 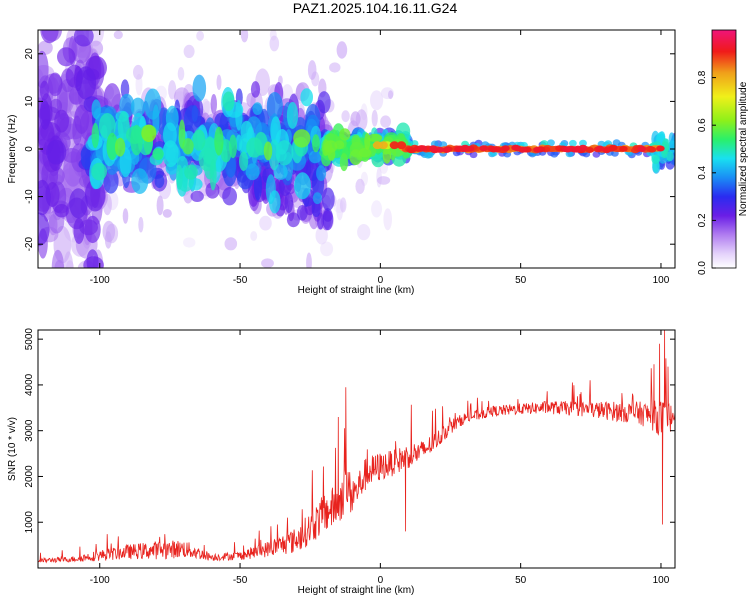 I want to click on spectrogram-y-tick-label: 20, so click(x=29, y=54).